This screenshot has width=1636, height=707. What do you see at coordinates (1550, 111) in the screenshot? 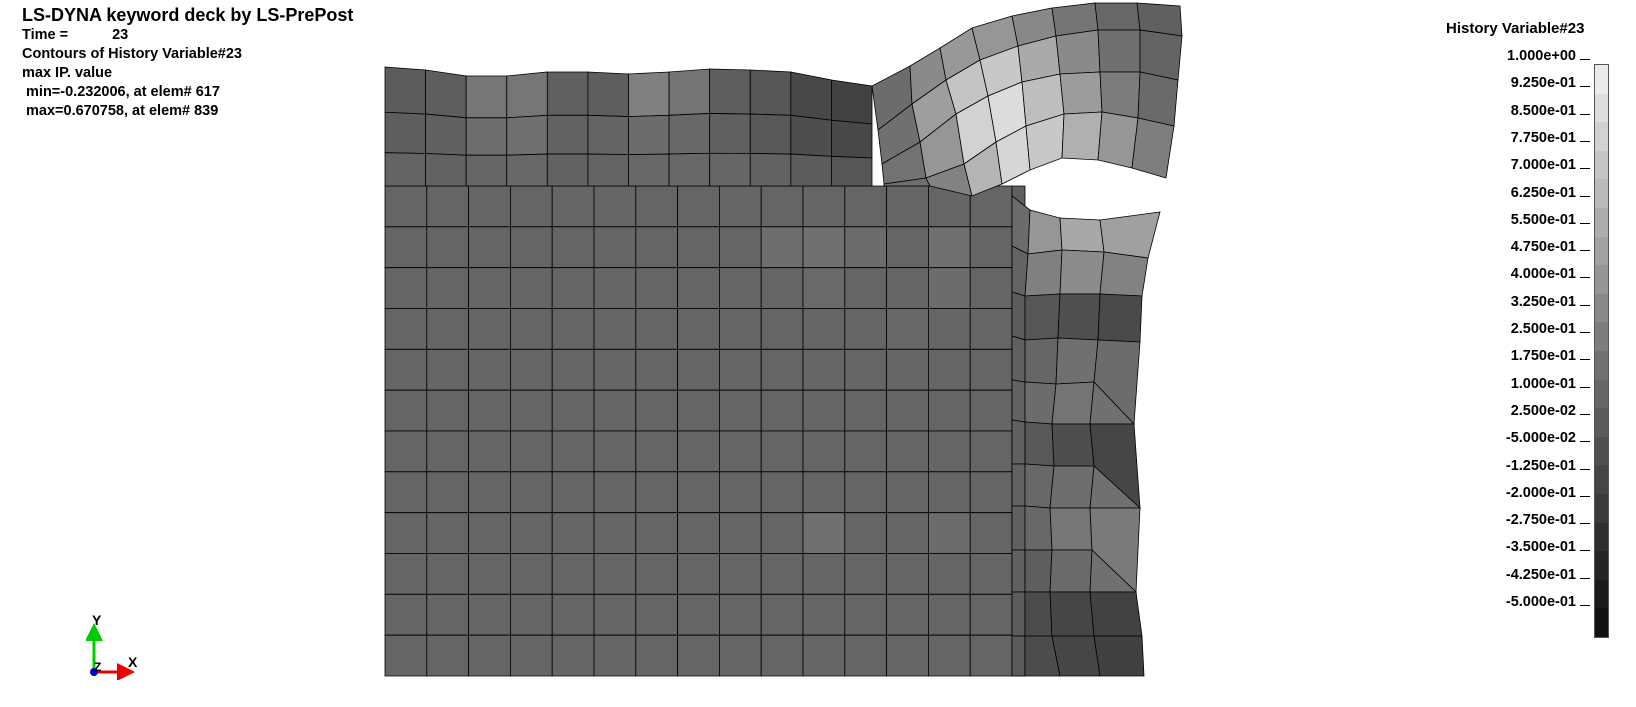
I see `legend-label: 8.500e-01` at bounding box center [1550, 111].